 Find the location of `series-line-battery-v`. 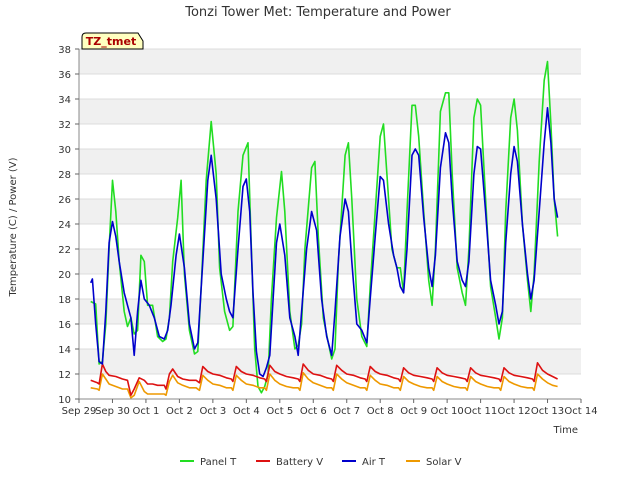

series-line-battery-v is located at coordinates (324, 379).